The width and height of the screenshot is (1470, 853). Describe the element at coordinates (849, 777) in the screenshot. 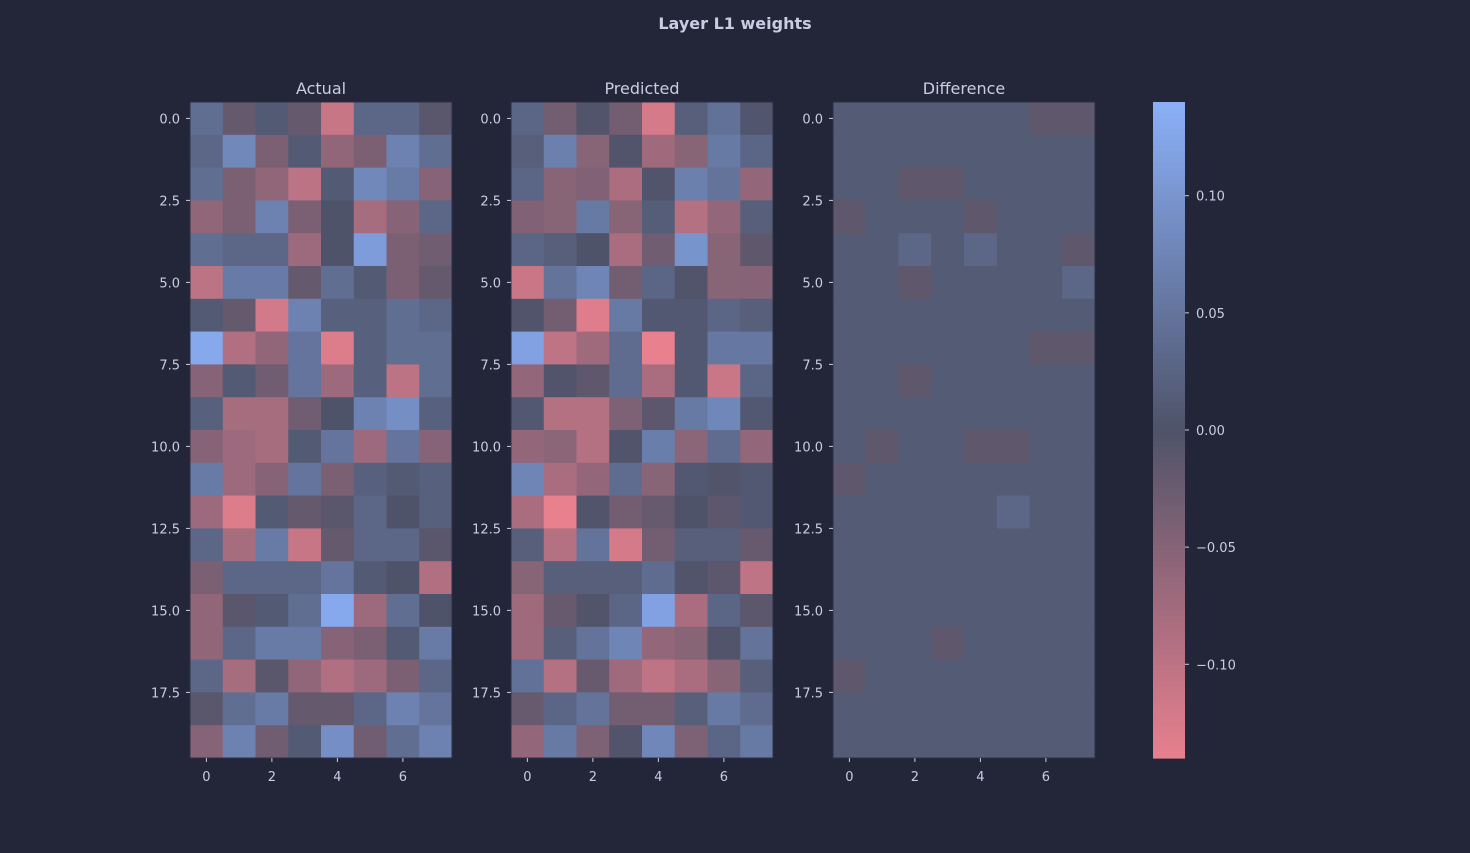

I see `x-tick-label: 0` at that location.